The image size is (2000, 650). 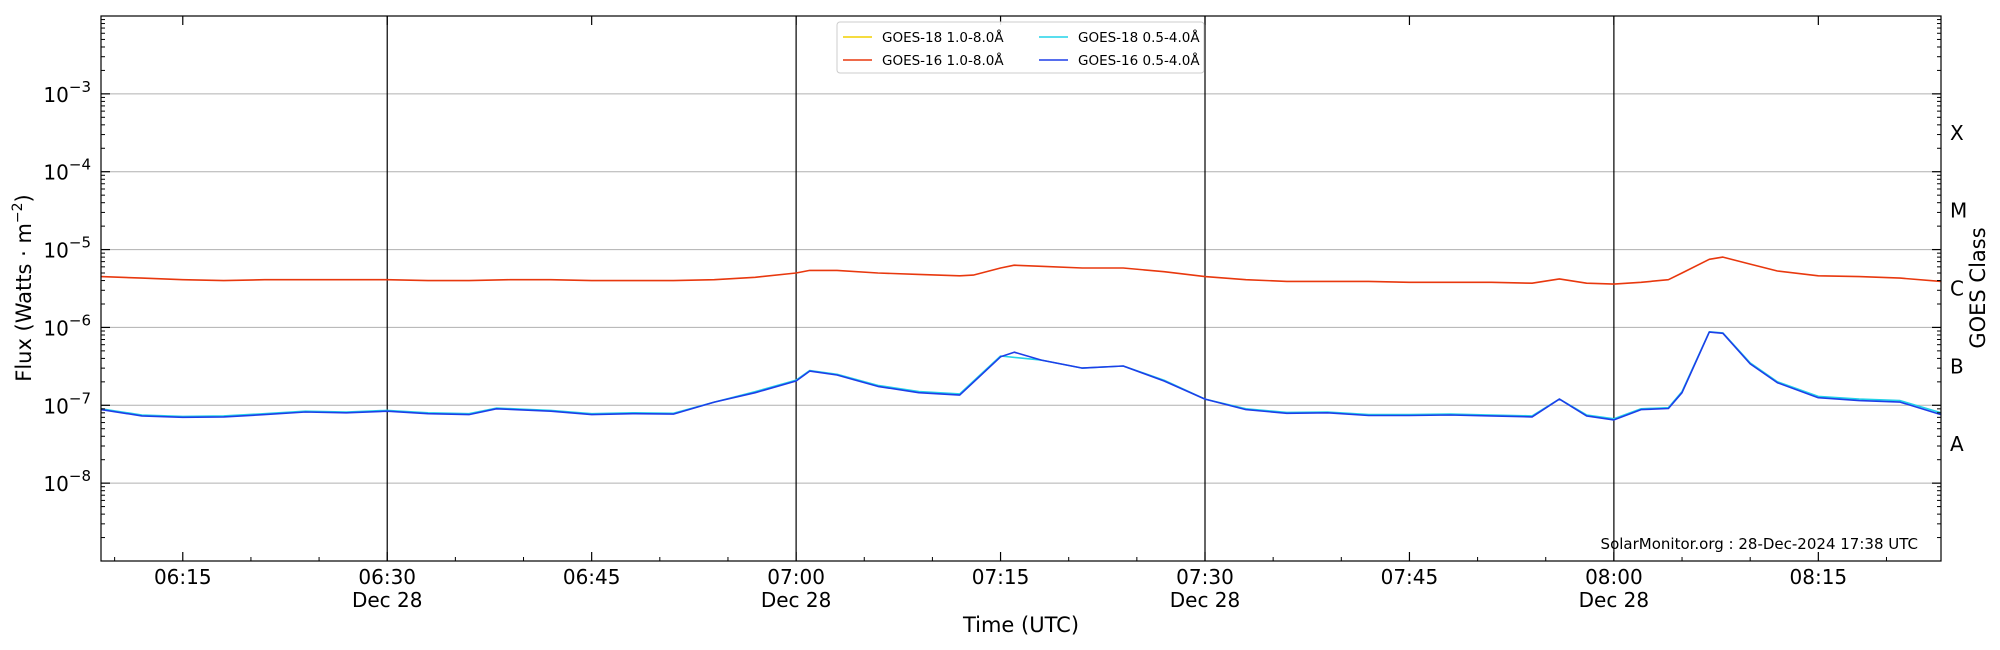 I want to click on goes-class-axis-label: GOES Class, so click(x=1978, y=287).